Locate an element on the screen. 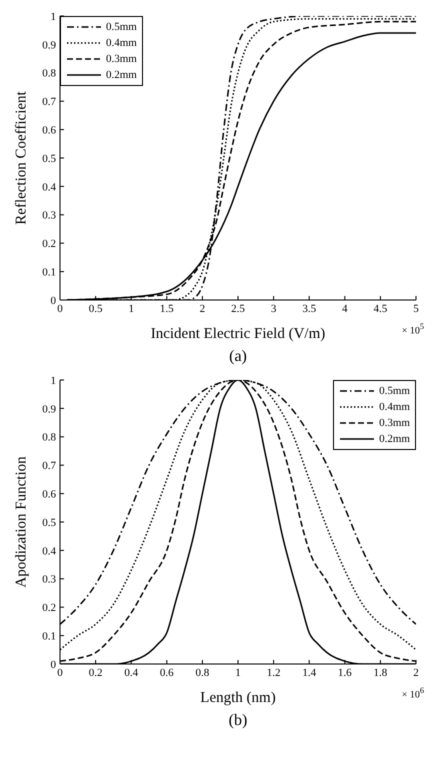 This screenshot has height=764, width=432. x-tick-label: 1.5 is located at coordinates (167, 308).